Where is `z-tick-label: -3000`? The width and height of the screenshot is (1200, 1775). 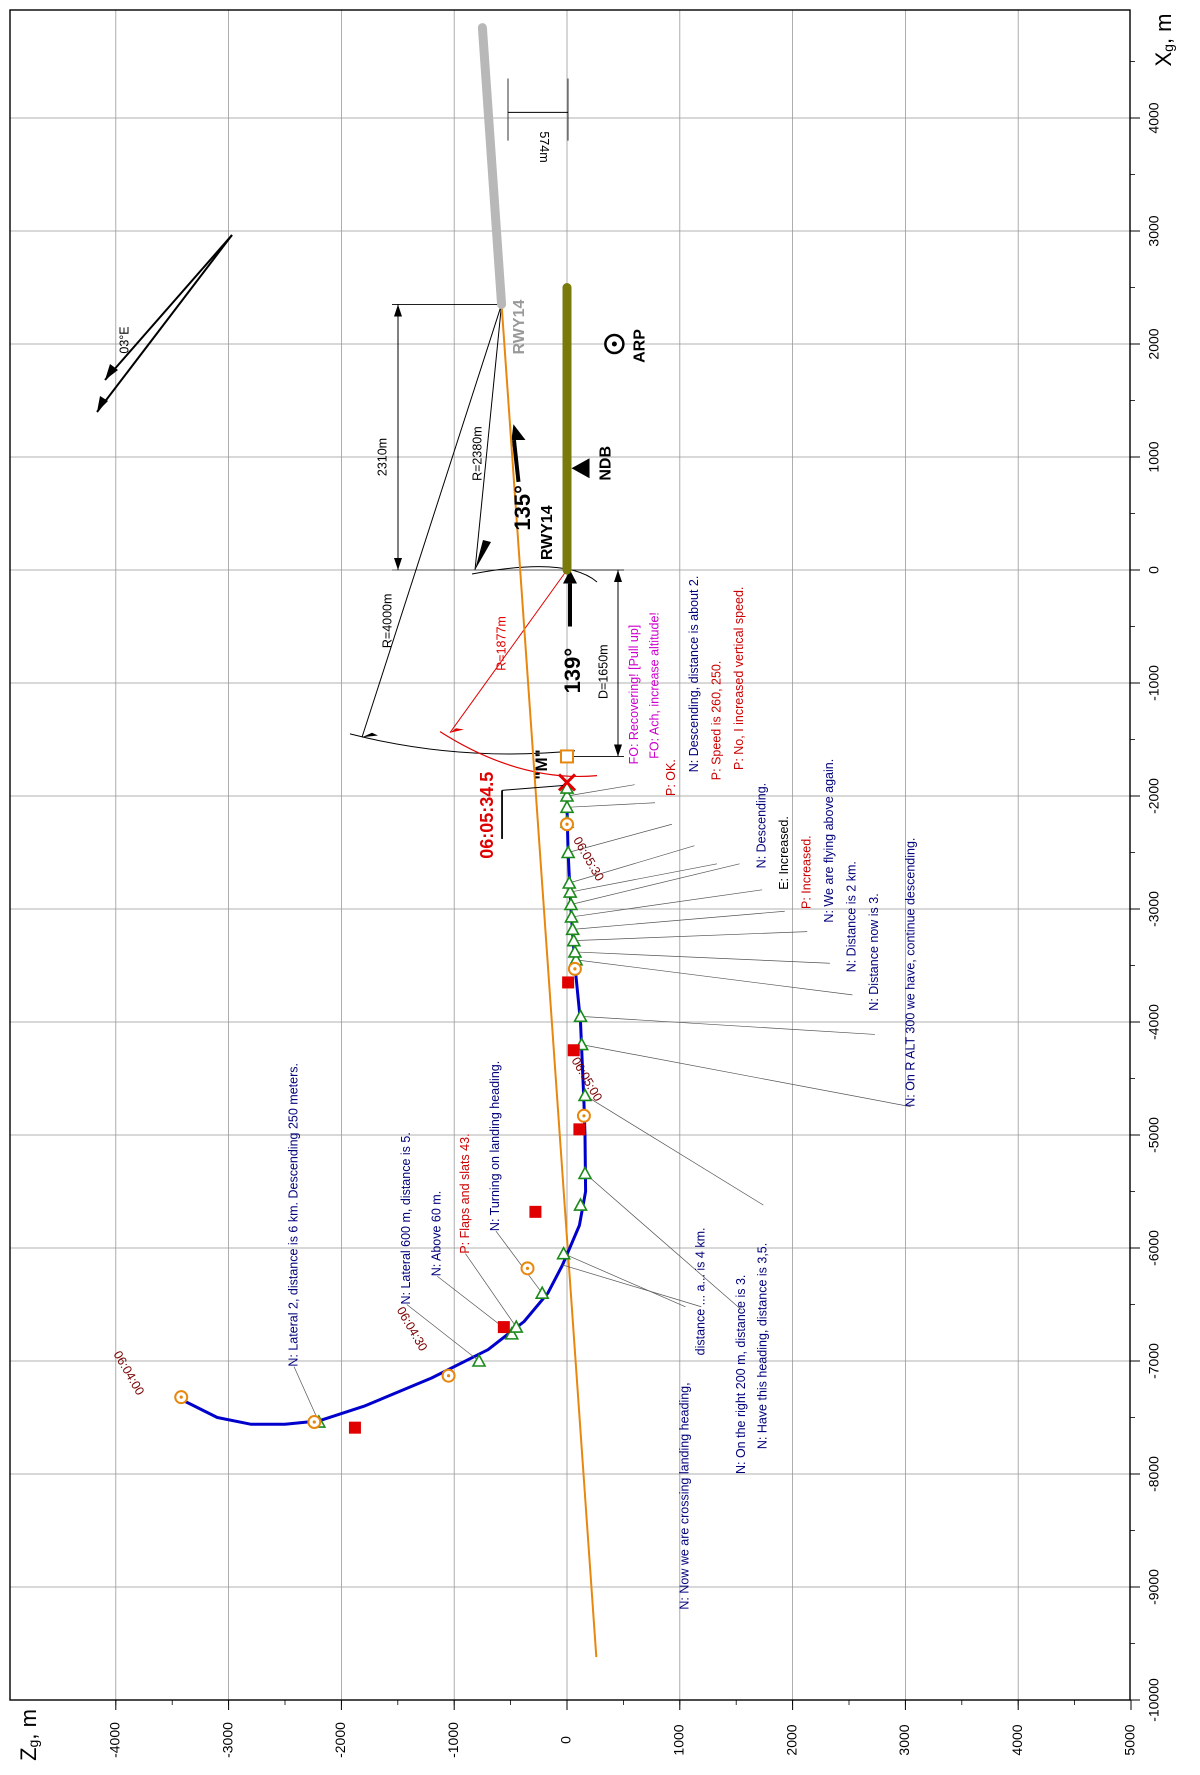 z-tick-label: -3000 is located at coordinates (227, 1740).